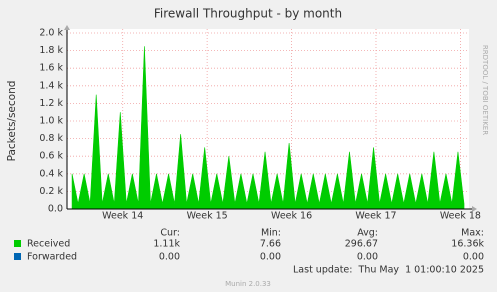 The height and width of the screenshot is (292, 497). I want to click on y-tick-label: 0.0, so click(55, 209).